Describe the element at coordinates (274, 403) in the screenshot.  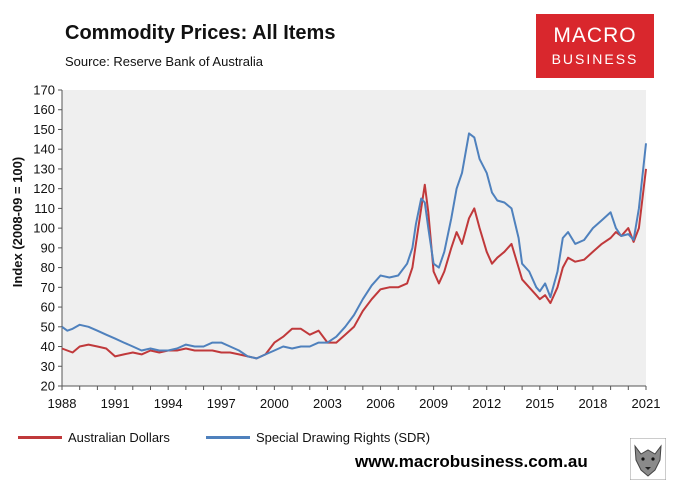
I see `x-tick-label: 2000` at that location.